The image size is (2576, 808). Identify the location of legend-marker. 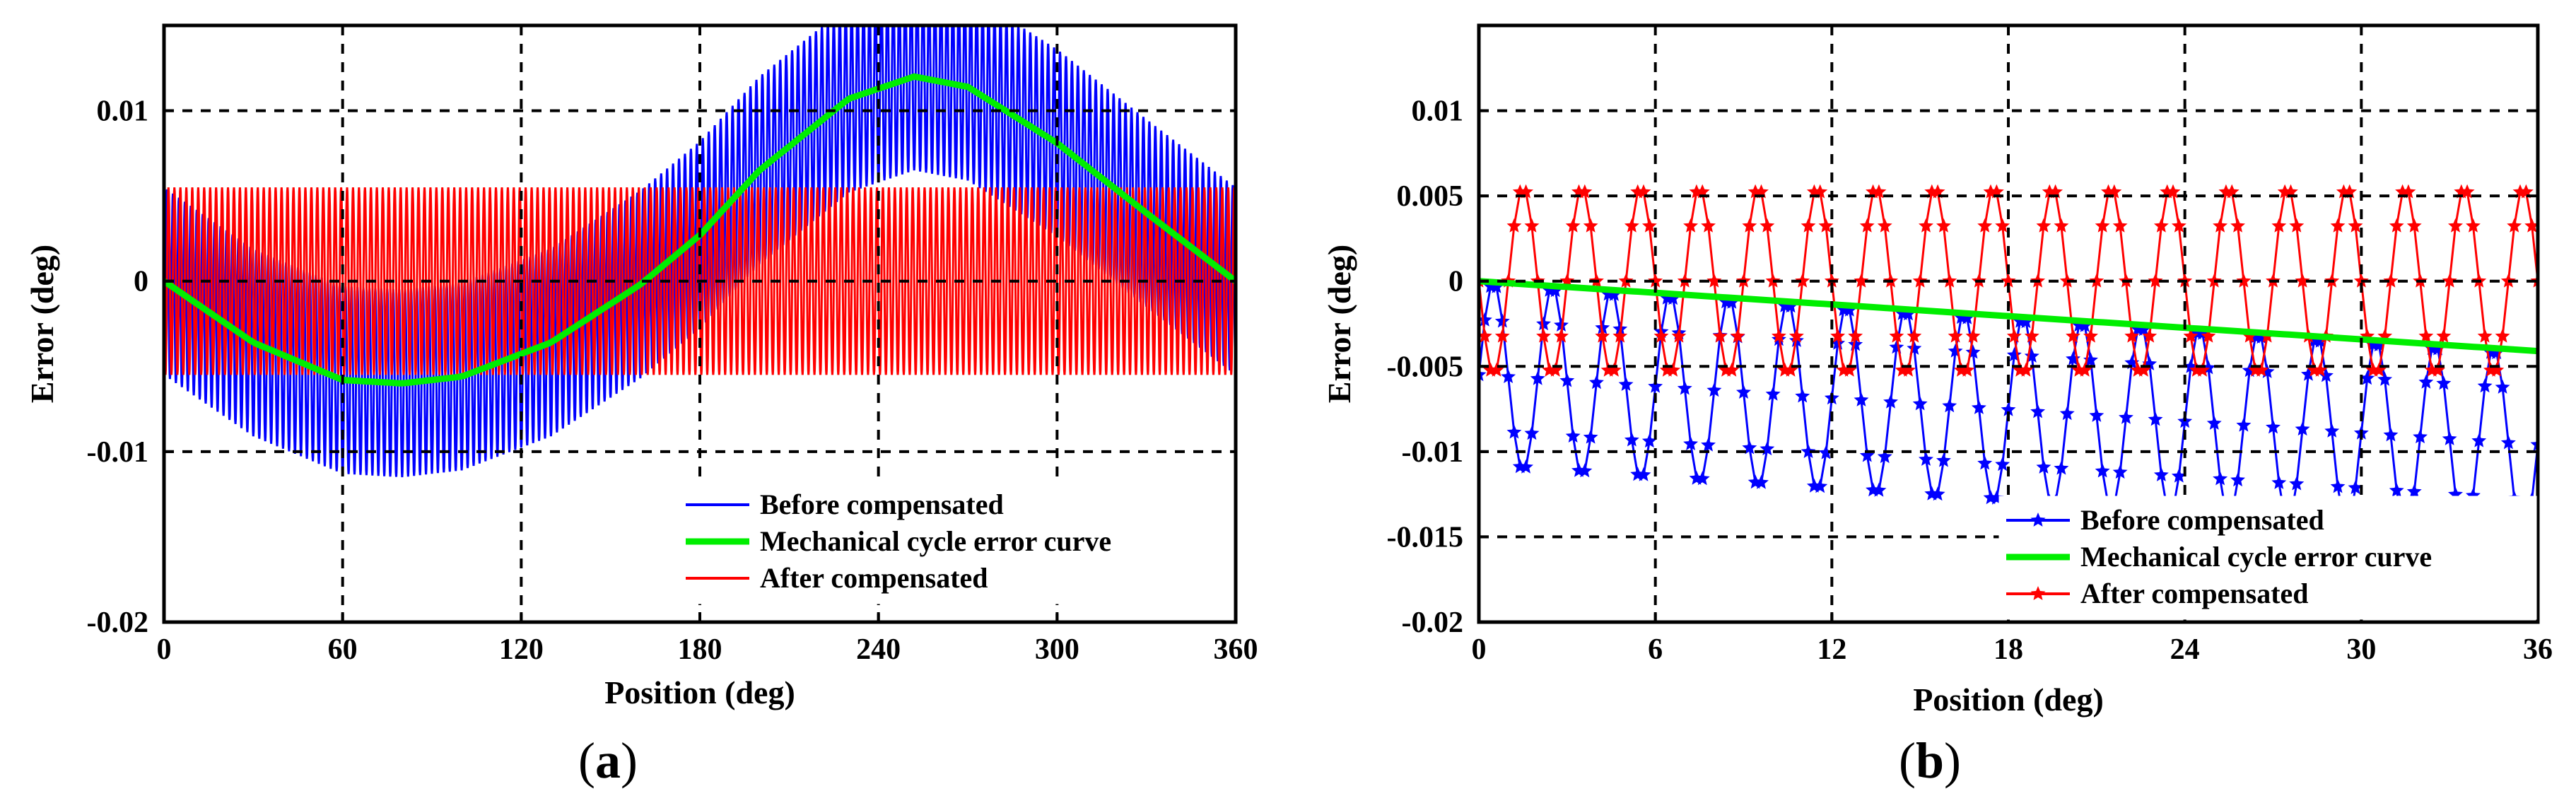
(2038, 593).